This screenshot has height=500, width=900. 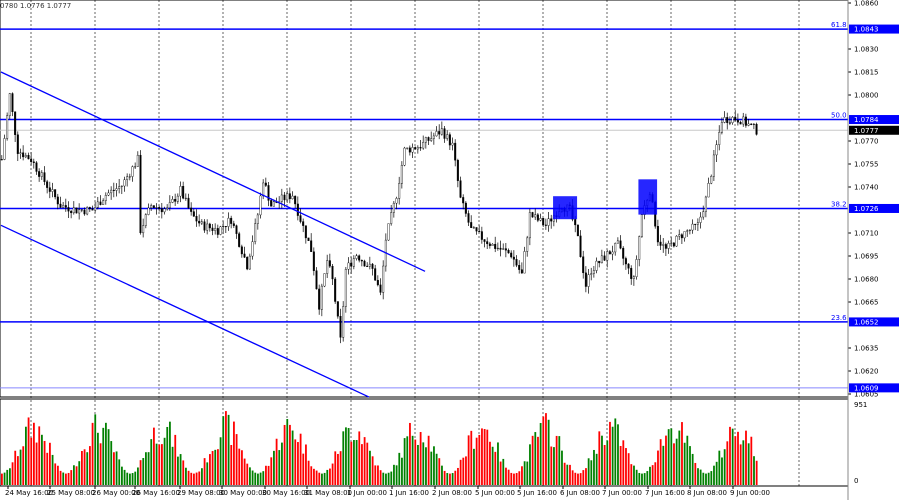 What do you see at coordinates (866, 395) in the screenshot?
I see `price-tick-label: 1.0605` at bounding box center [866, 395].